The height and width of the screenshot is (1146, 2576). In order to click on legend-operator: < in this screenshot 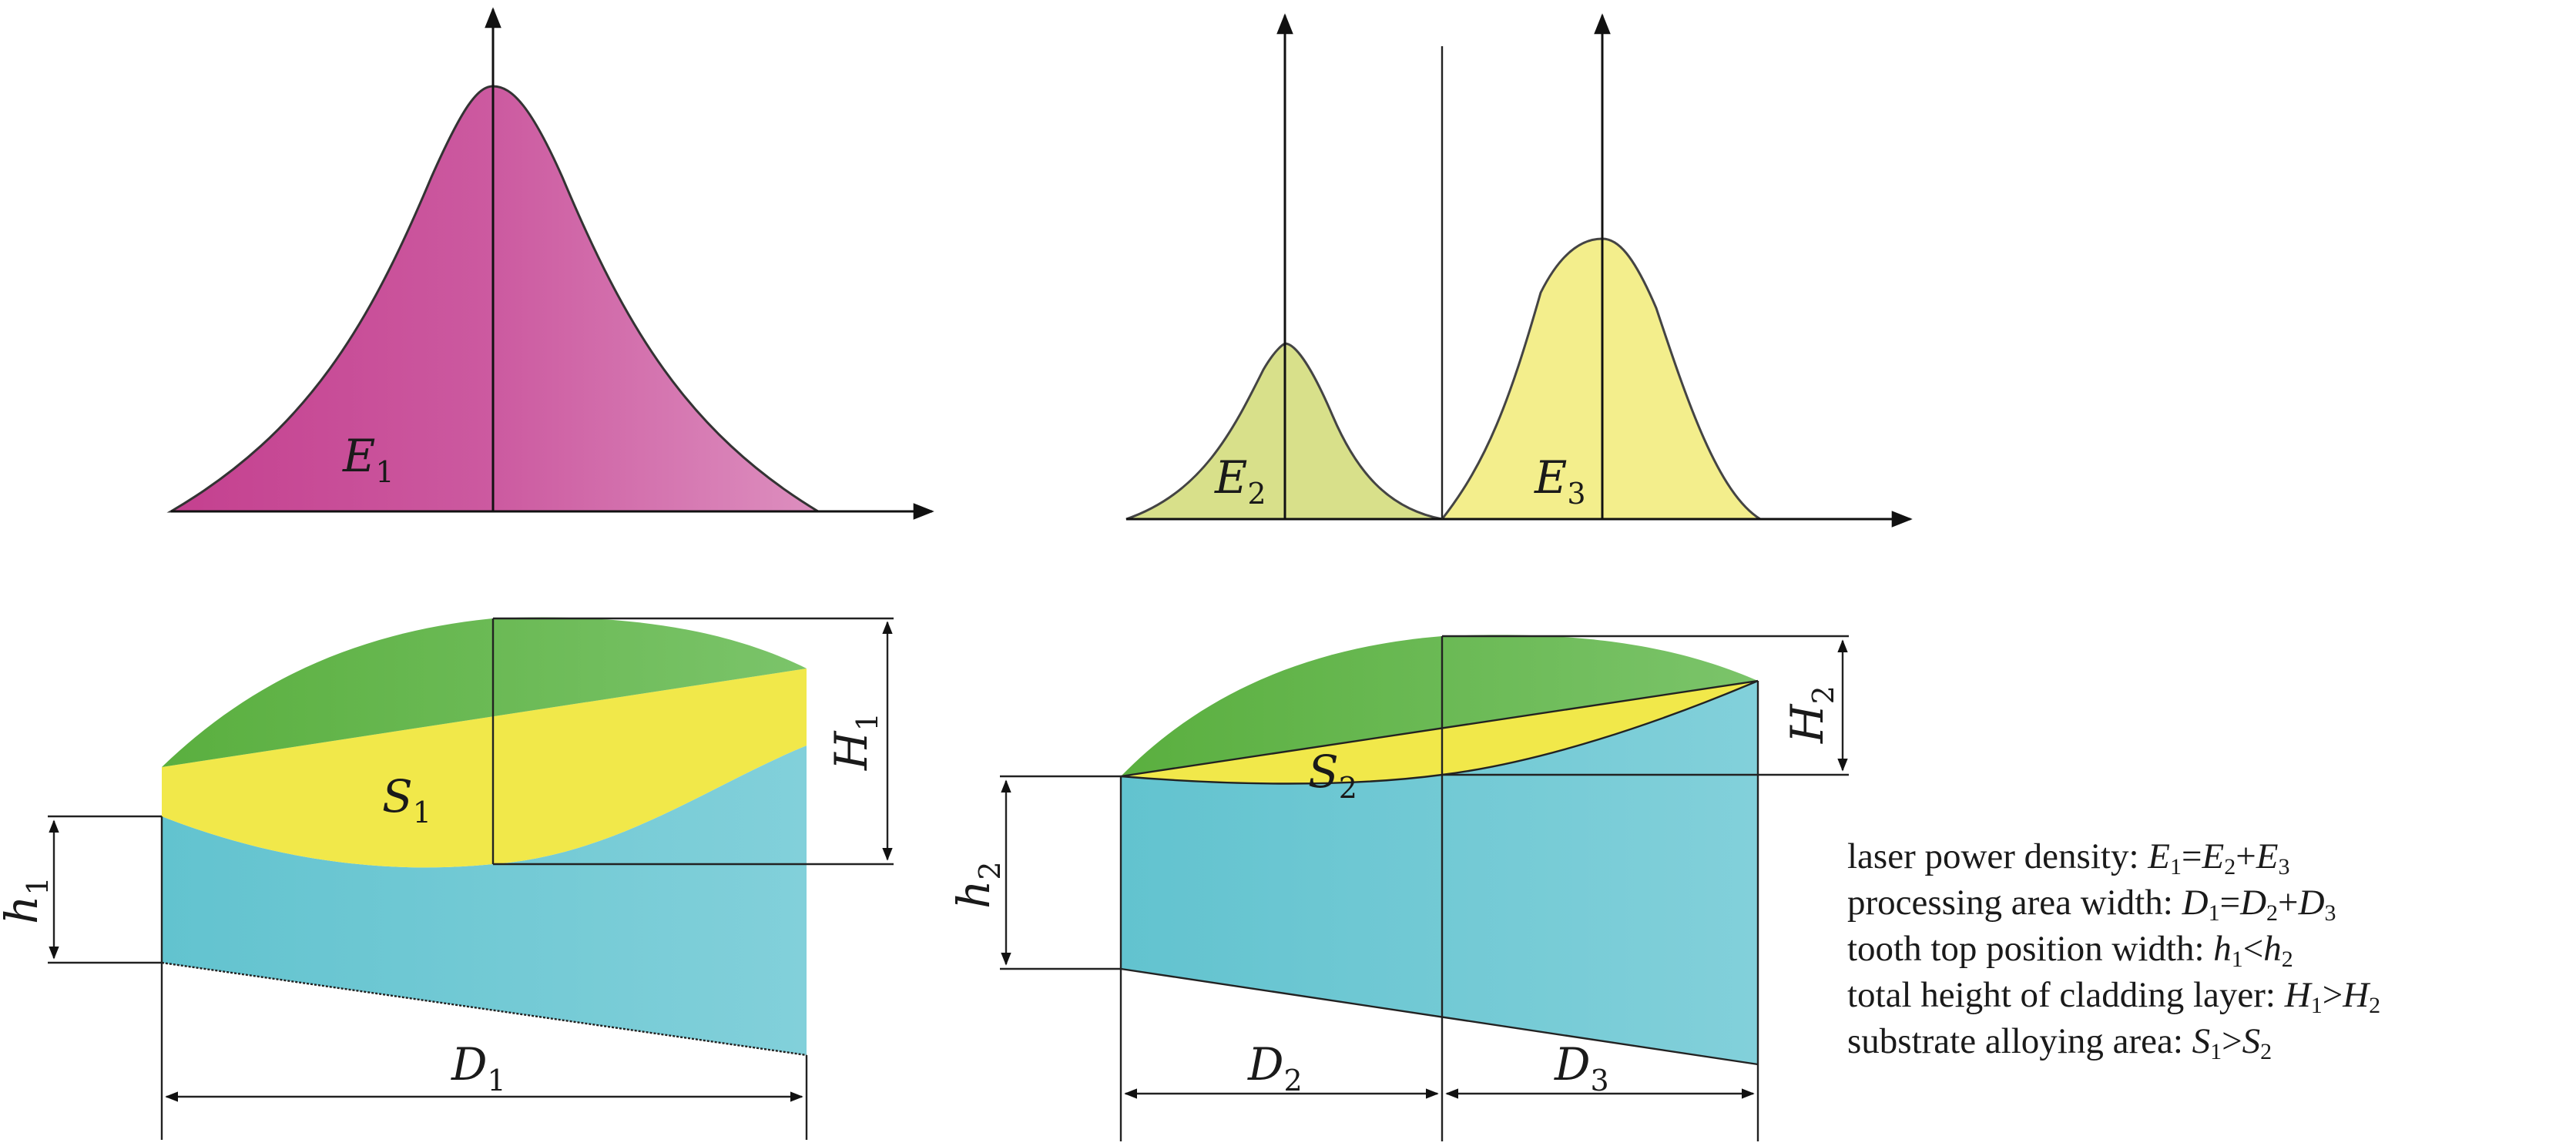, I will do `click(2253, 949)`.